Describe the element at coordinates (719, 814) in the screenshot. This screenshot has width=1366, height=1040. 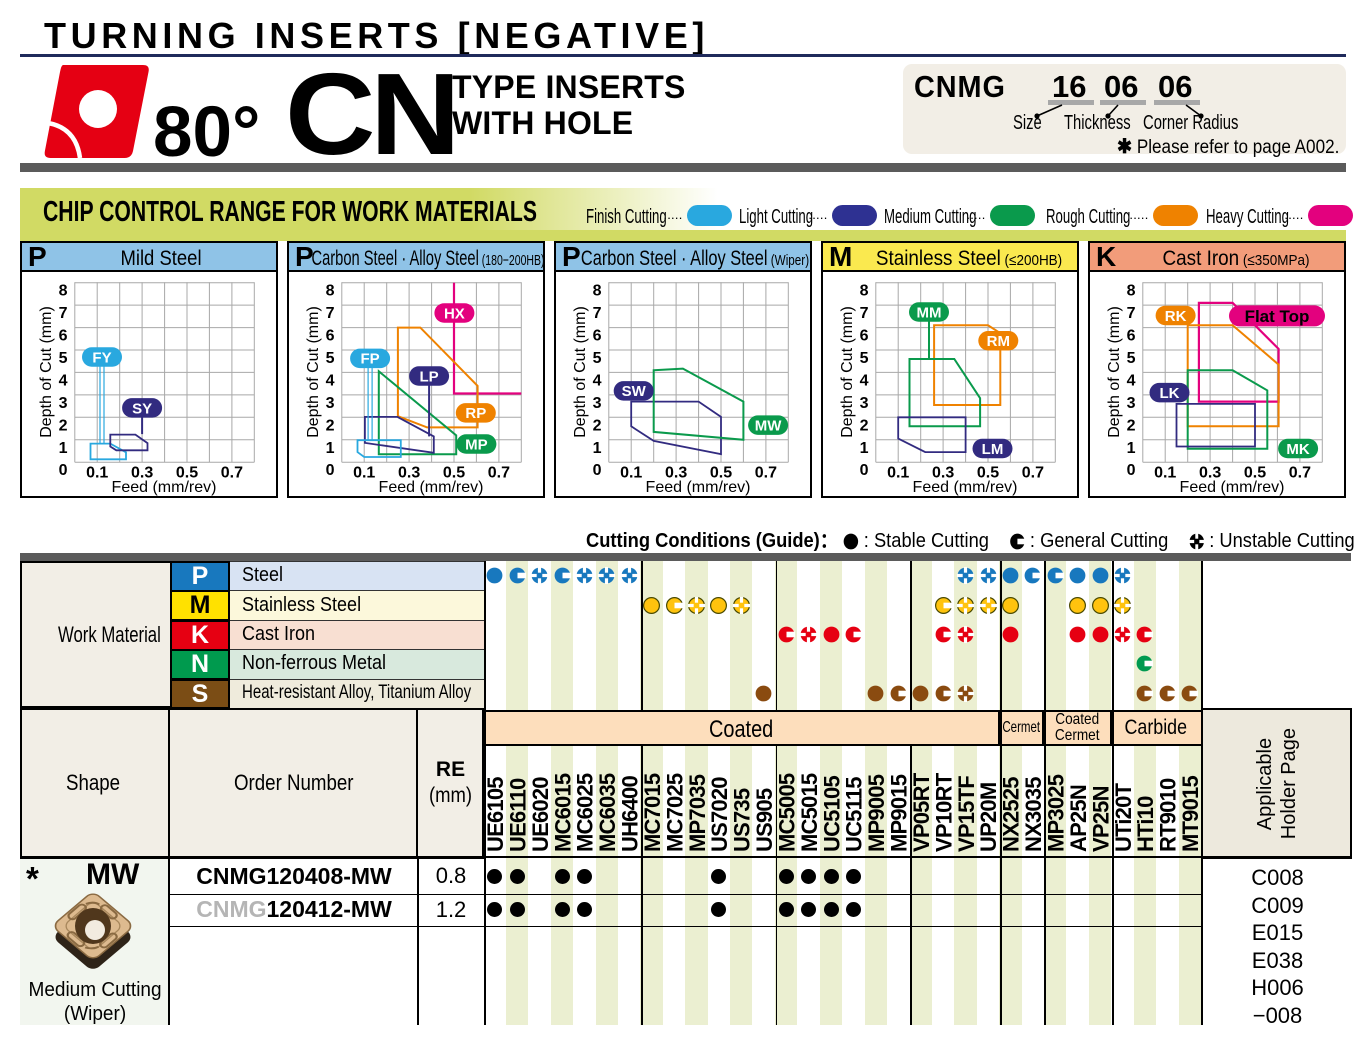
I see `svg-text: US7020` at that location.